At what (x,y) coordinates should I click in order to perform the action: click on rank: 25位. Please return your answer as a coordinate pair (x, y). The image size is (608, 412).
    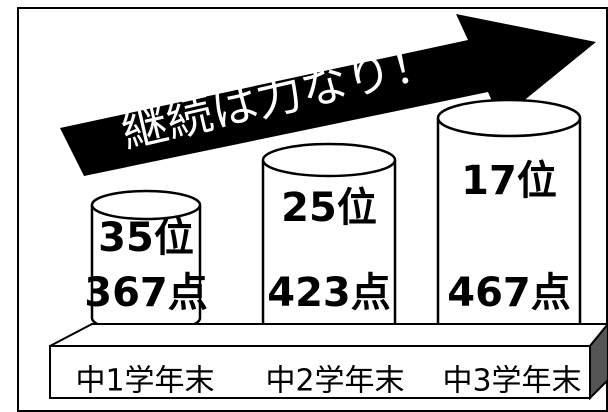
    Looking at the image, I should click on (329, 208).